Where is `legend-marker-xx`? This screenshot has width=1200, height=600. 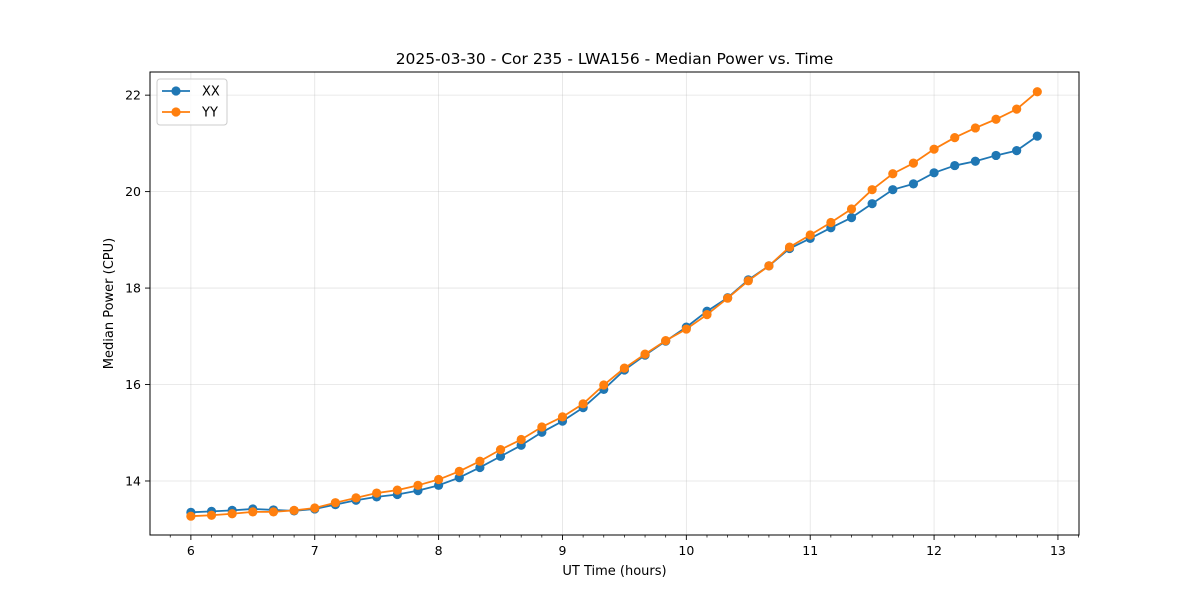 legend-marker-xx is located at coordinates (176, 91).